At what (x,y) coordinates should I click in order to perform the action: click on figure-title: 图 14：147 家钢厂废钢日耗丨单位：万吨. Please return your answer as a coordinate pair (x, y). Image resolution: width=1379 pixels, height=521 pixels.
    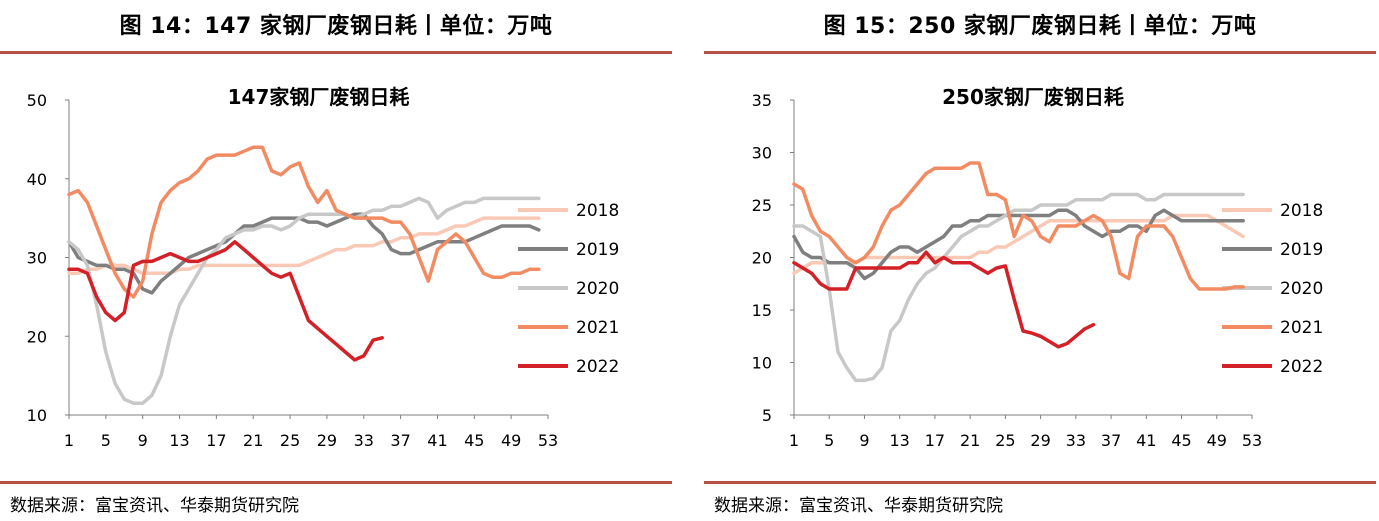
    Looking at the image, I should click on (336, 26).